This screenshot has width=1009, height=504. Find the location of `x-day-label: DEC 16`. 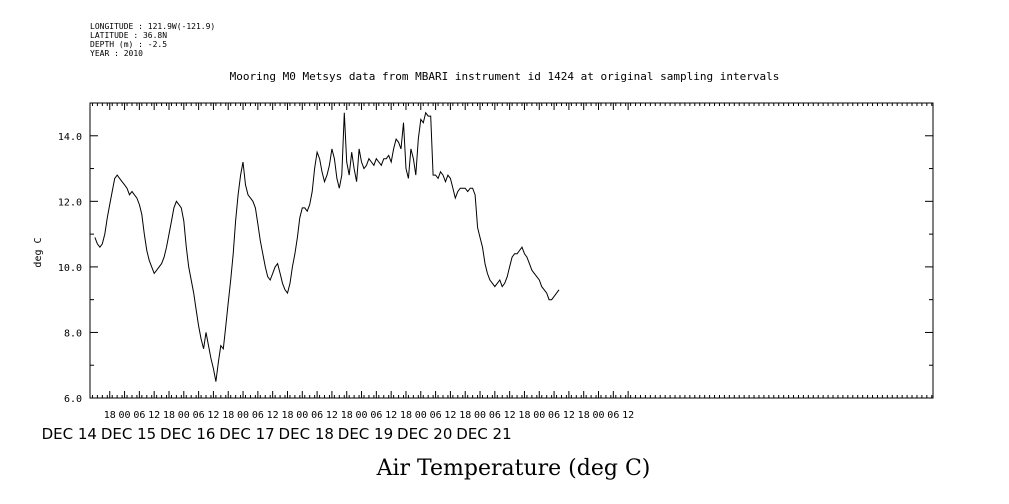

x-day-label: DEC 16 is located at coordinates (187, 434).